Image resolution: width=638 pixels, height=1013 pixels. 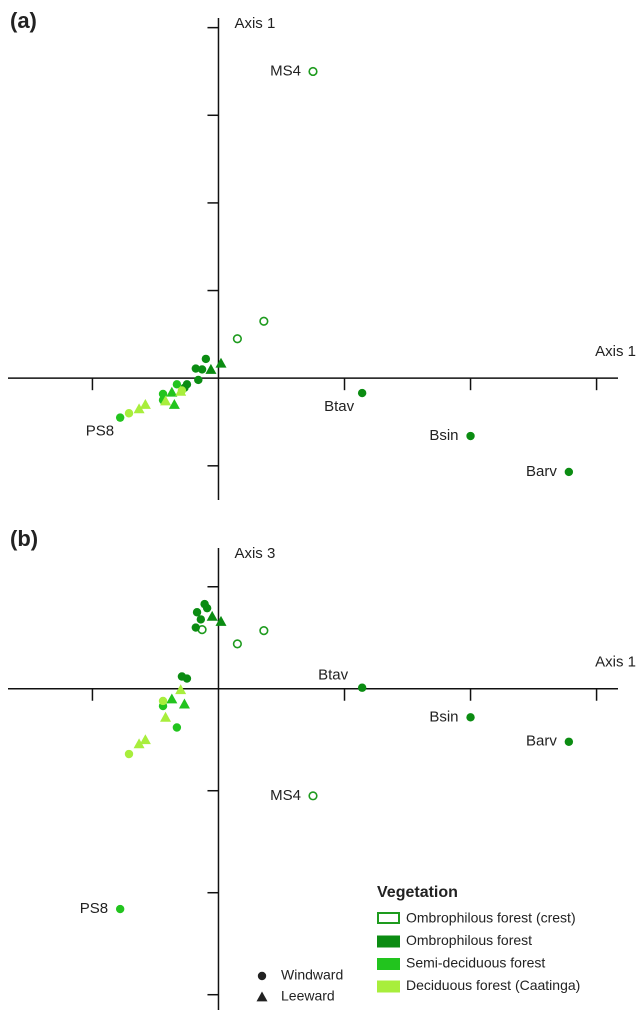 What do you see at coordinates (475, 963) in the screenshot?
I see `legend-label: Semi-deciduous forest` at bounding box center [475, 963].